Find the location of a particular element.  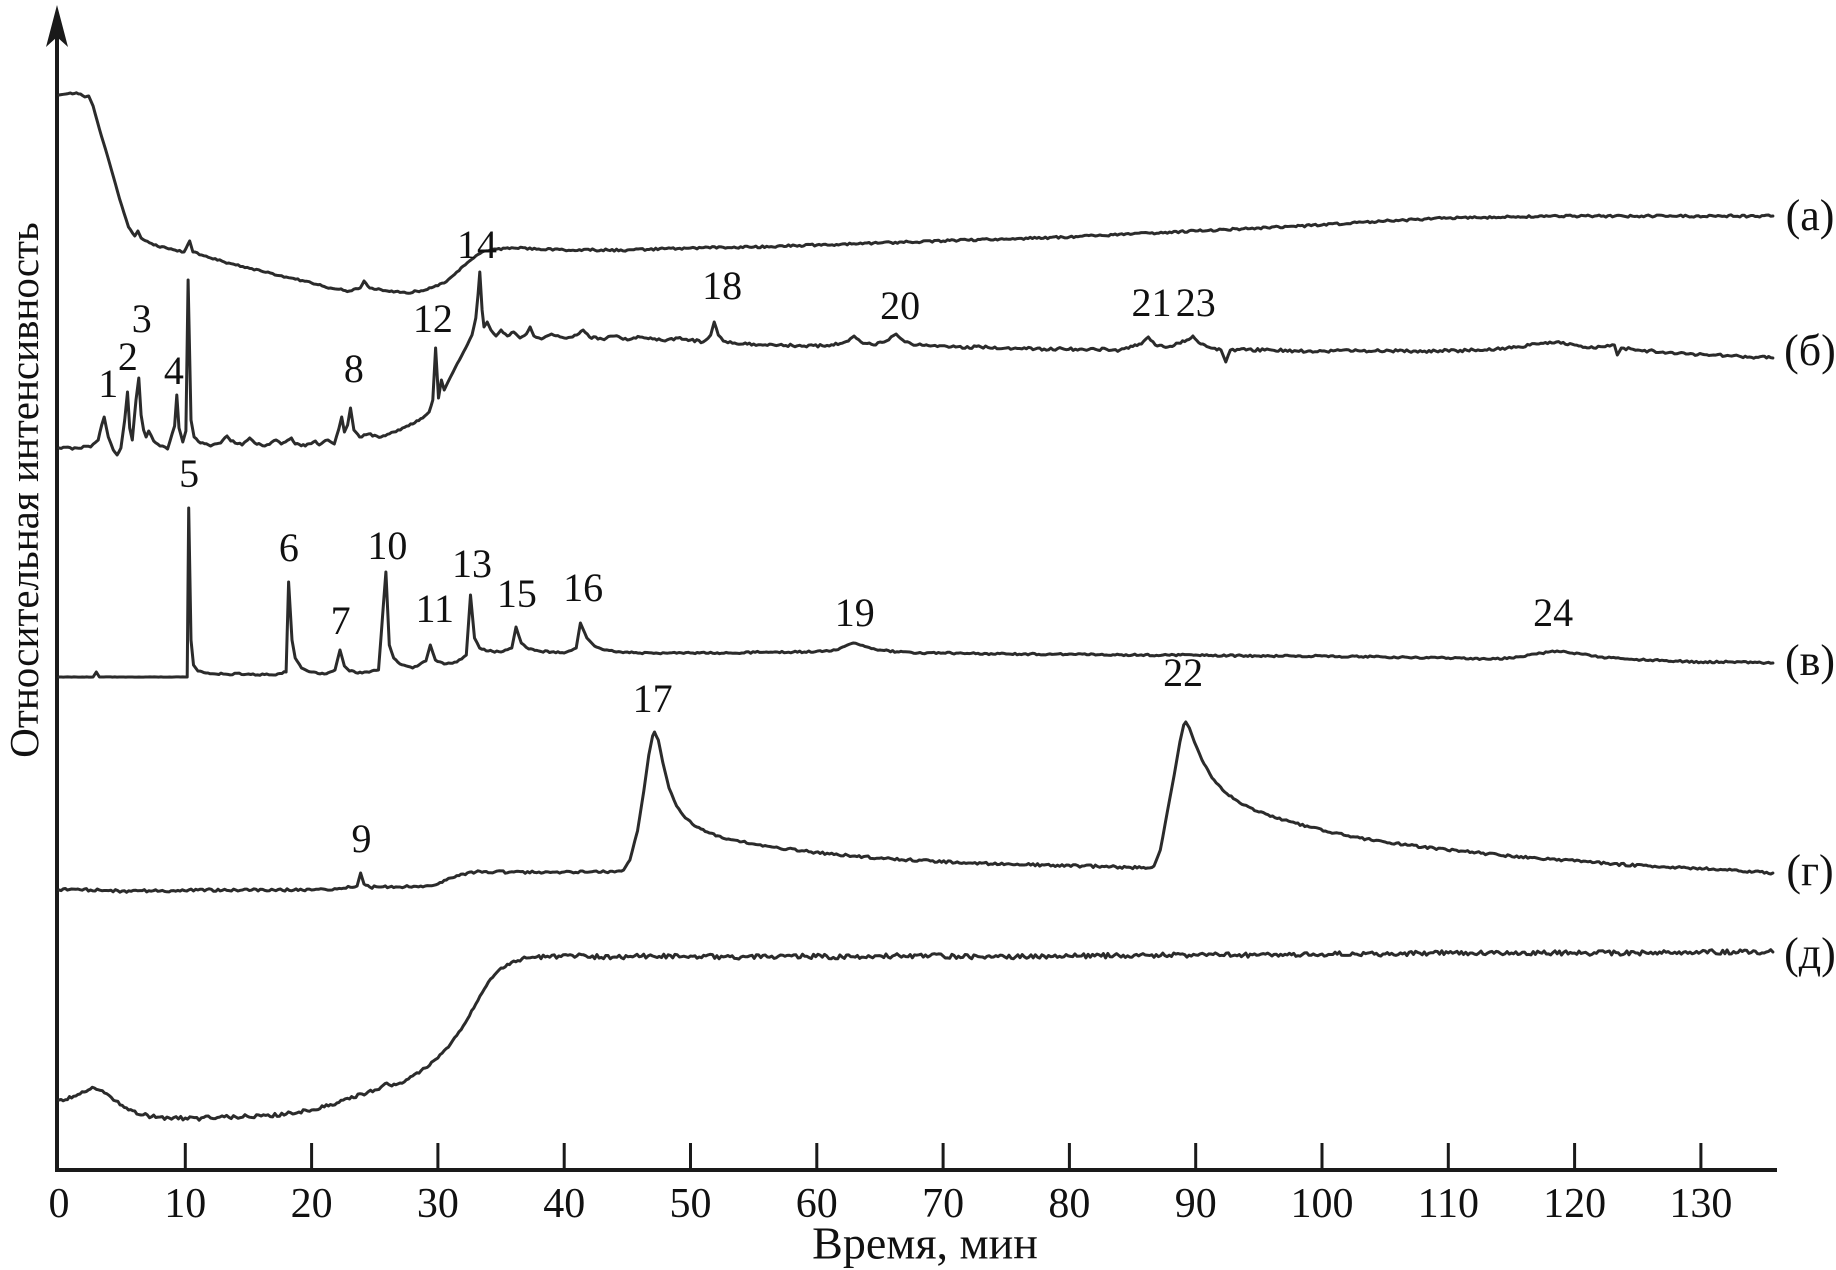

trace-label-v: (в) is located at coordinates (1810, 660).